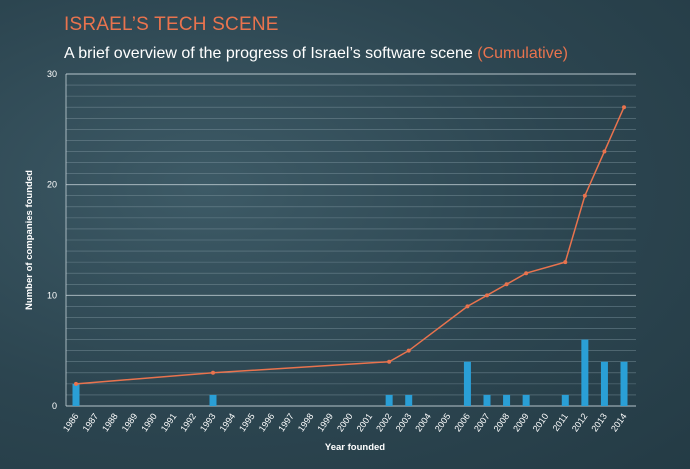 This screenshot has width=690, height=469. What do you see at coordinates (171, 24) in the screenshot?
I see `chart-title: ISRAEL’S TECH SCENE` at bounding box center [171, 24].